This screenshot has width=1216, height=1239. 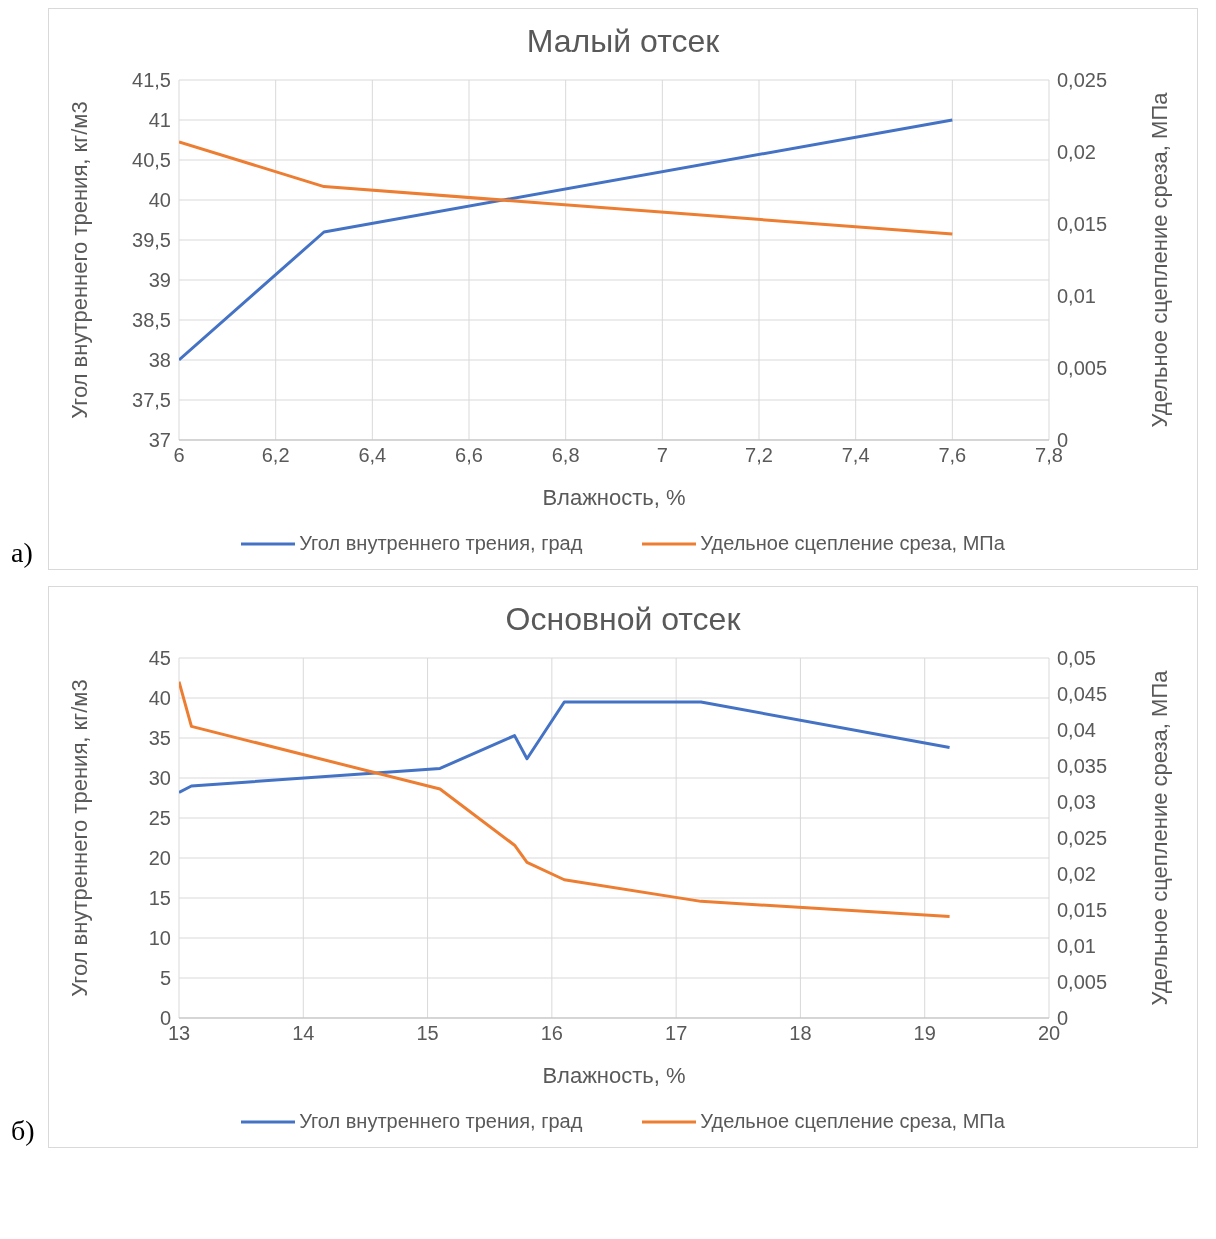 What do you see at coordinates (1076, 730) in the screenshot?
I see `y2-tick-label: 0,04` at bounding box center [1076, 730].